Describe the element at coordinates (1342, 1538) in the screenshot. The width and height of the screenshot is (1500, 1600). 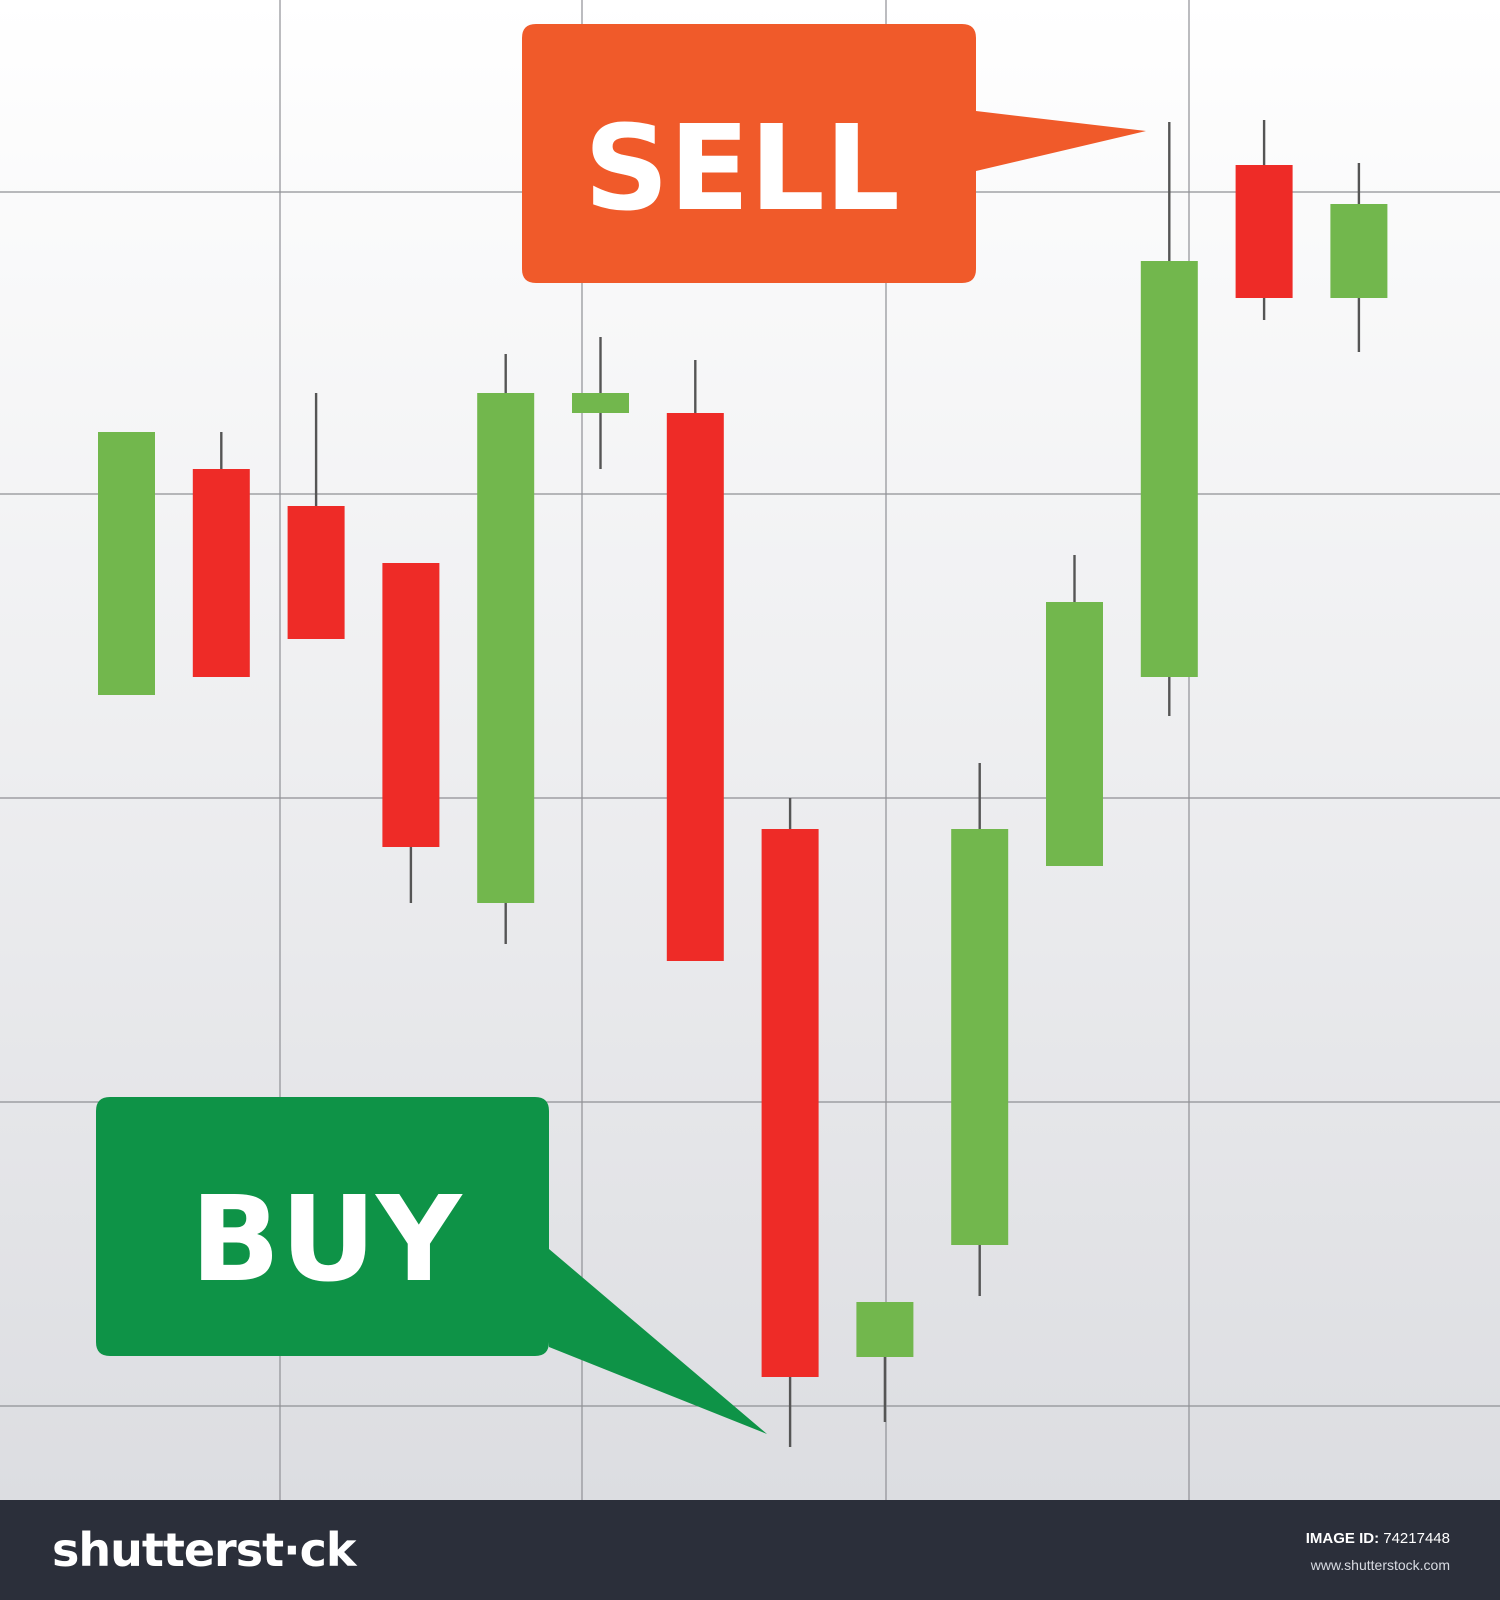
I see `image-id-label: IMAGE ID:` at that location.